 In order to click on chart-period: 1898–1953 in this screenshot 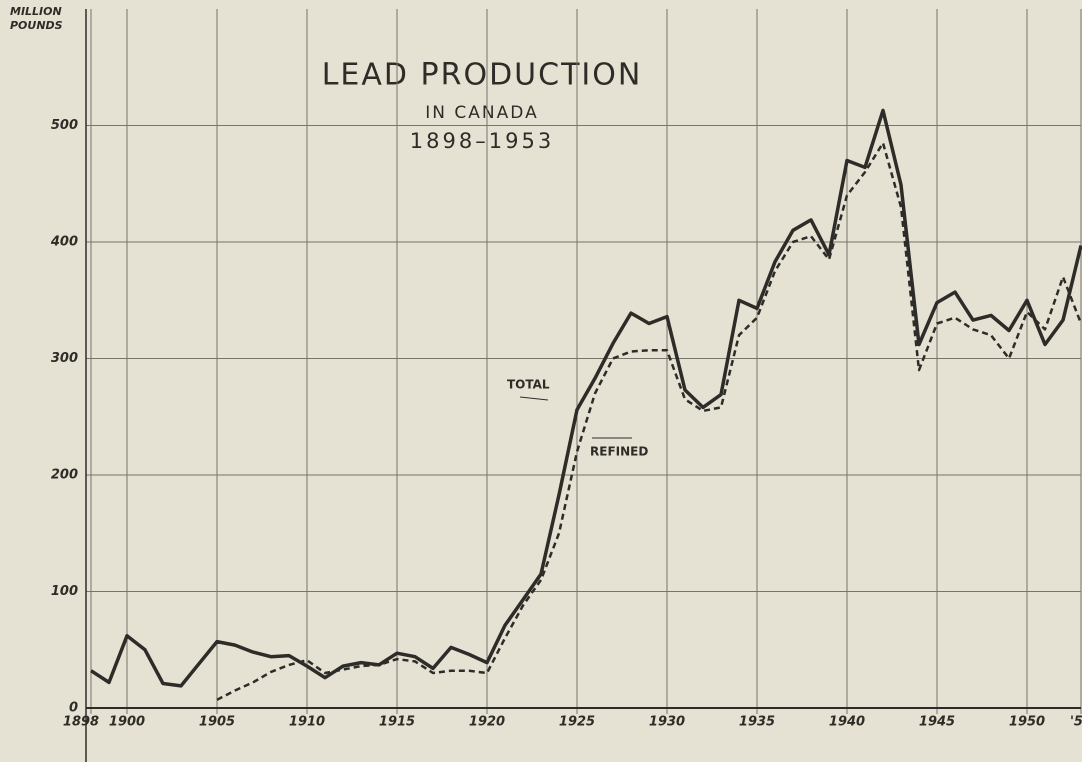, I will do `click(482, 141)`.